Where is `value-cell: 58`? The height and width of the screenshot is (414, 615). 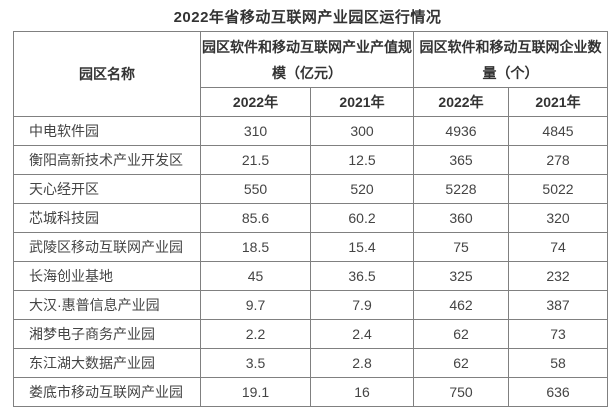
value-cell: 58 is located at coordinates (558, 363).